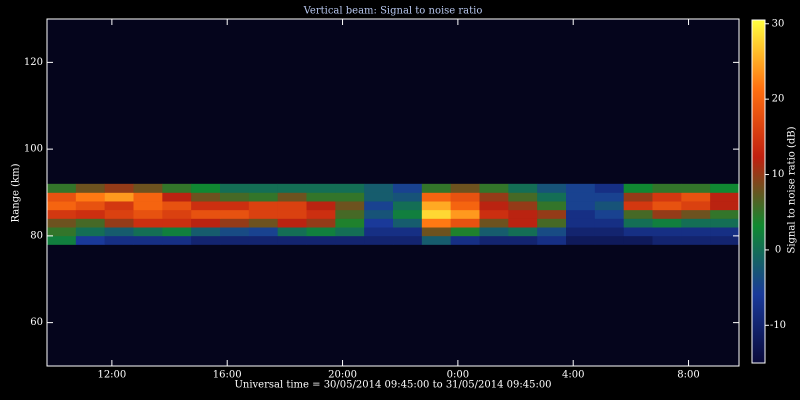 This screenshot has width=800, height=400. Describe the element at coordinates (573, 375) in the screenshot. I see `x-tick-label: 4:00` at that location.